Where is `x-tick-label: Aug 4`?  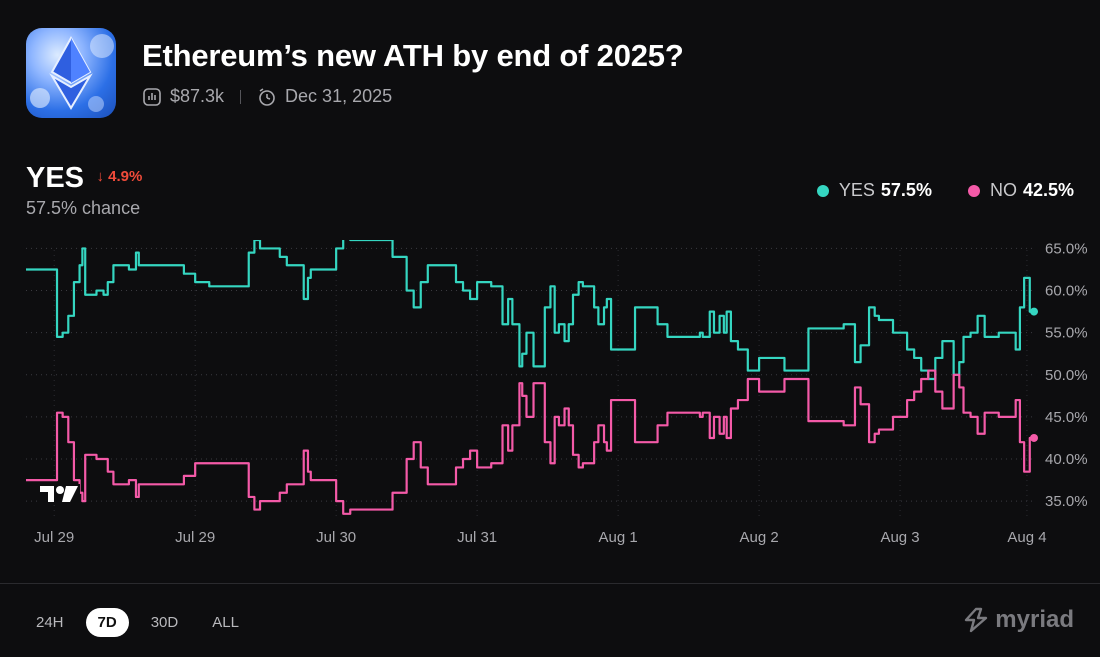 x-tick-label: Aug 4 is located at coordinates (1026, 537).